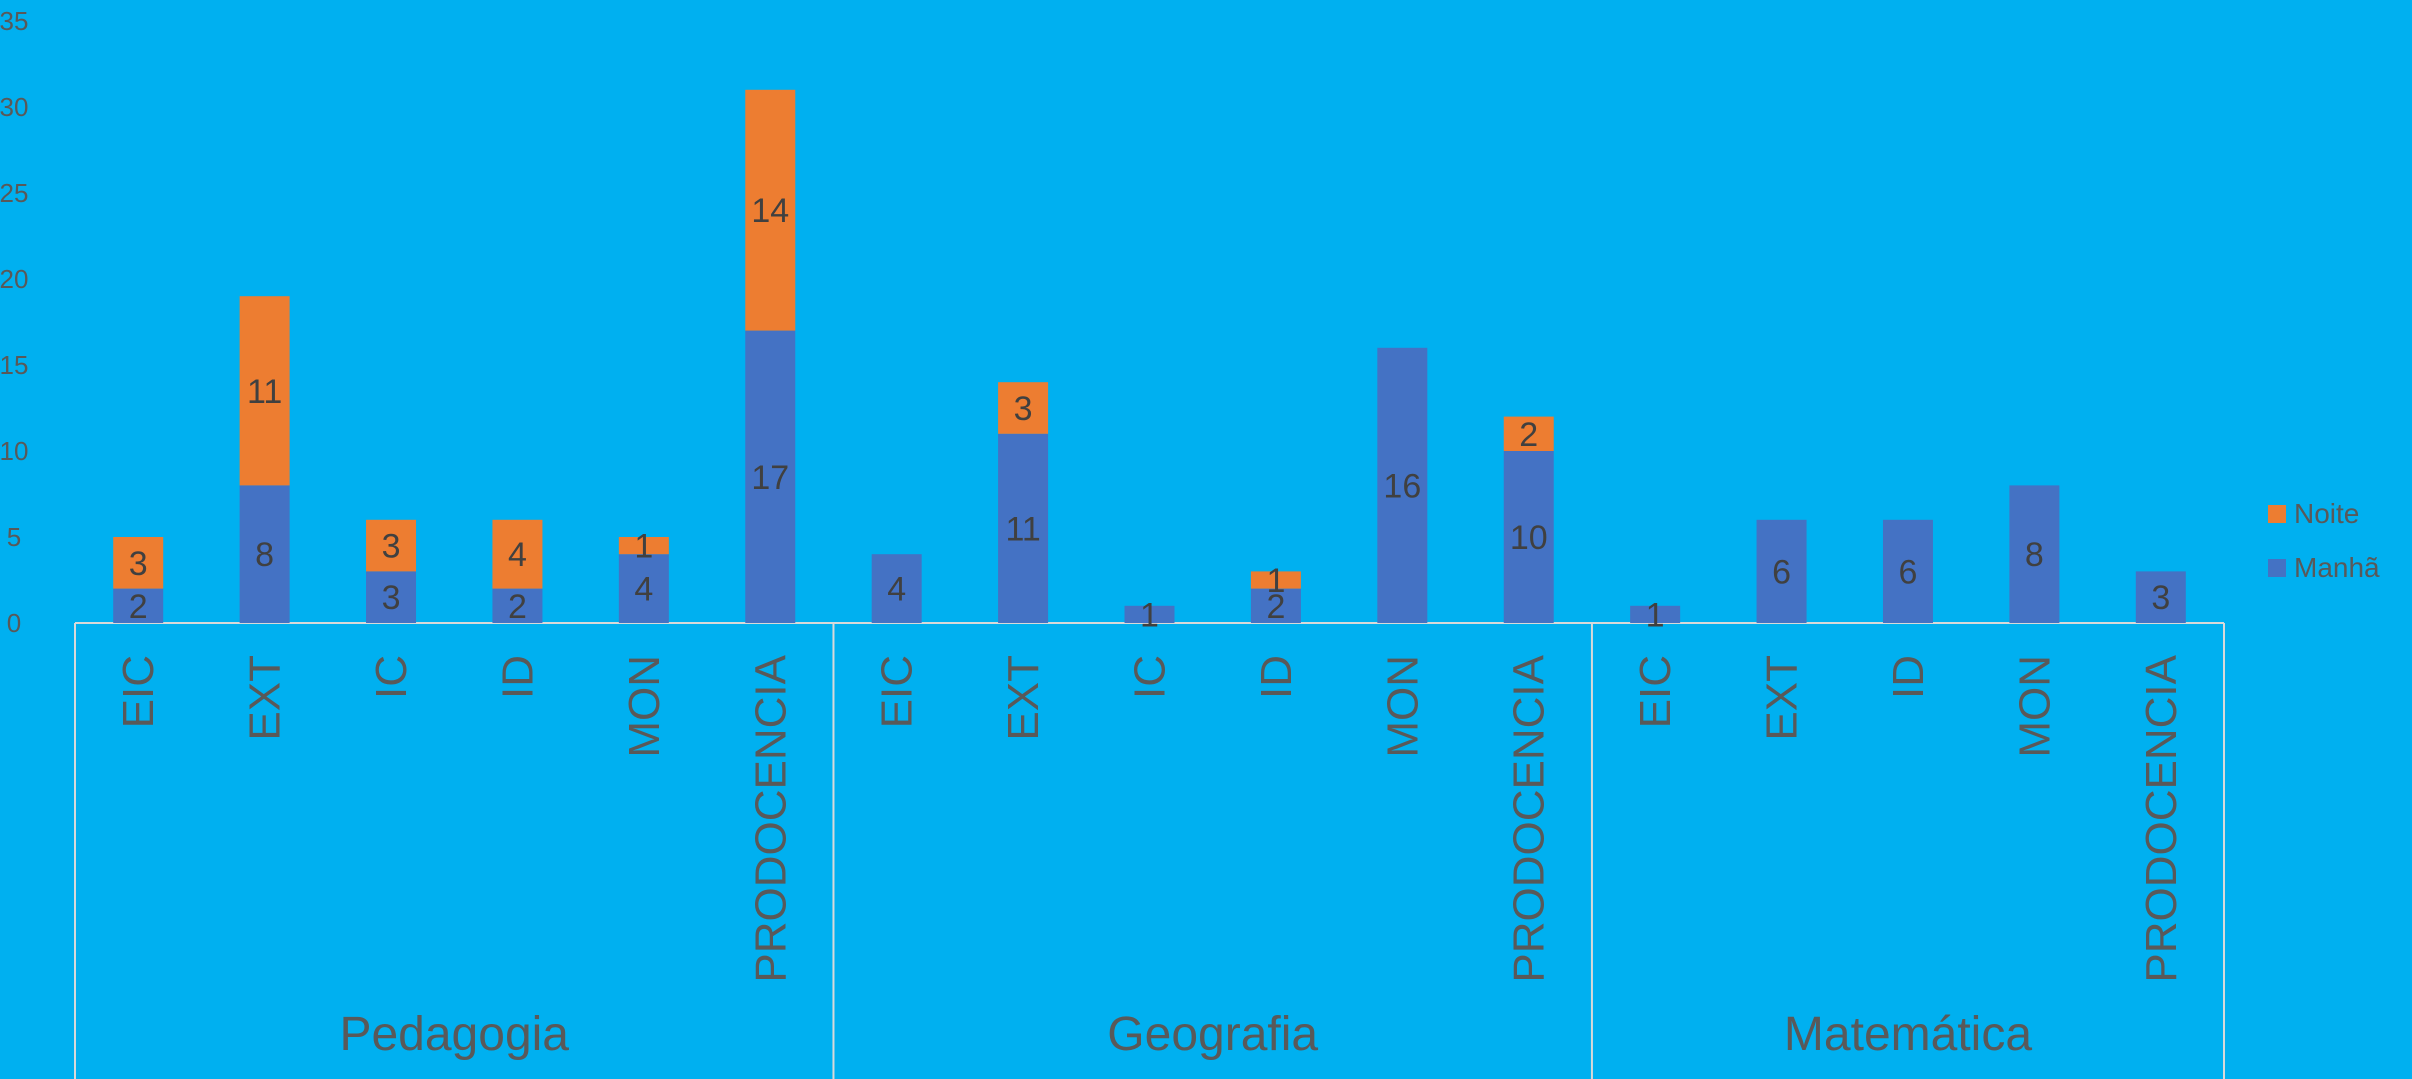 The height and width of the screenshot is (1079, 2412). Describe the element at coordinates (14, 451) in the screenshot. I see `y-tick-label: 10` at that location.